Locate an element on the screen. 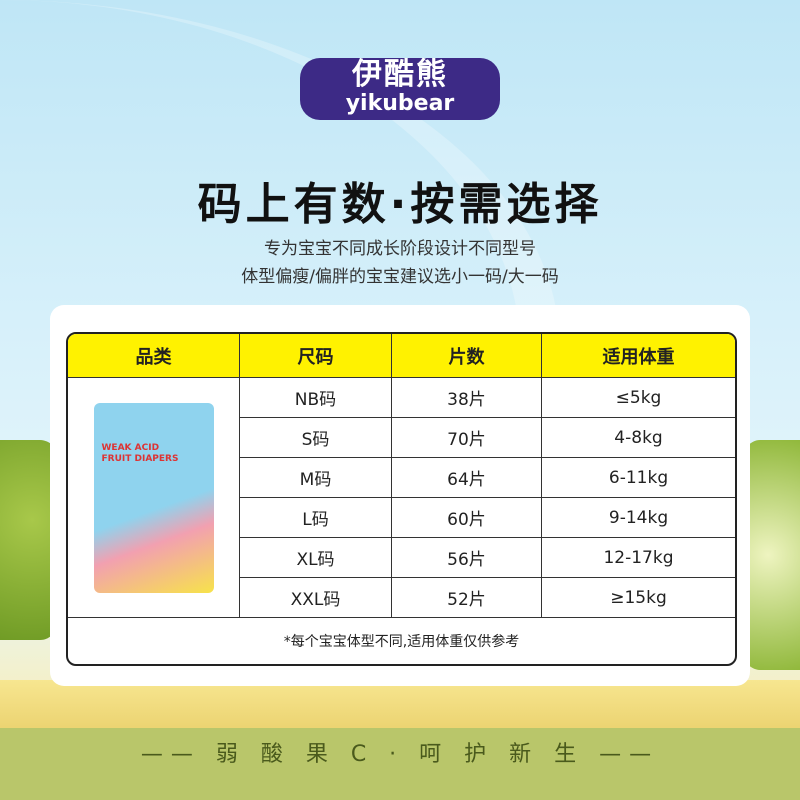  size-cell: L码 is located at coordinates (316, 518).